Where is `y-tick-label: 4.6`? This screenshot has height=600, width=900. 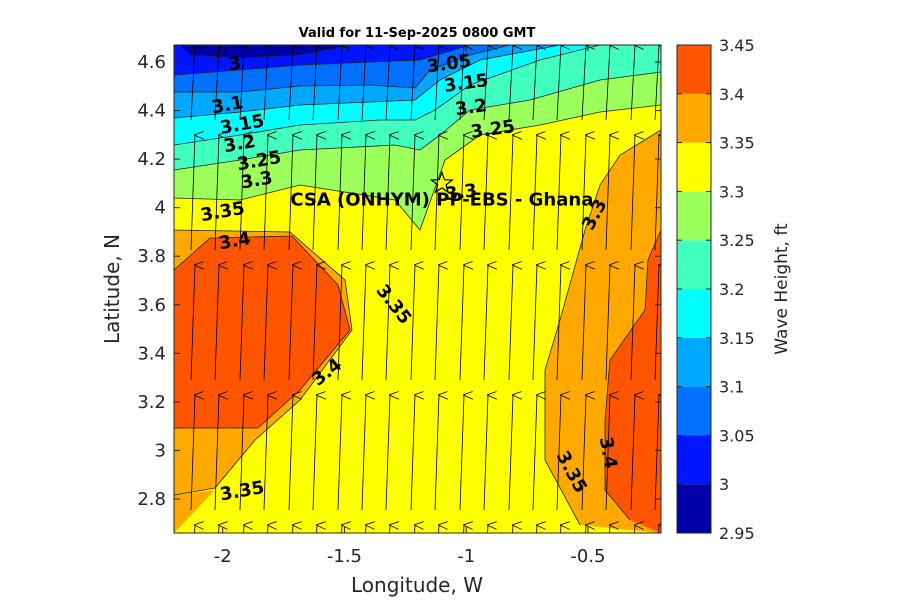
y-tick-label: 4.6 is located at coordinates (151, 62).